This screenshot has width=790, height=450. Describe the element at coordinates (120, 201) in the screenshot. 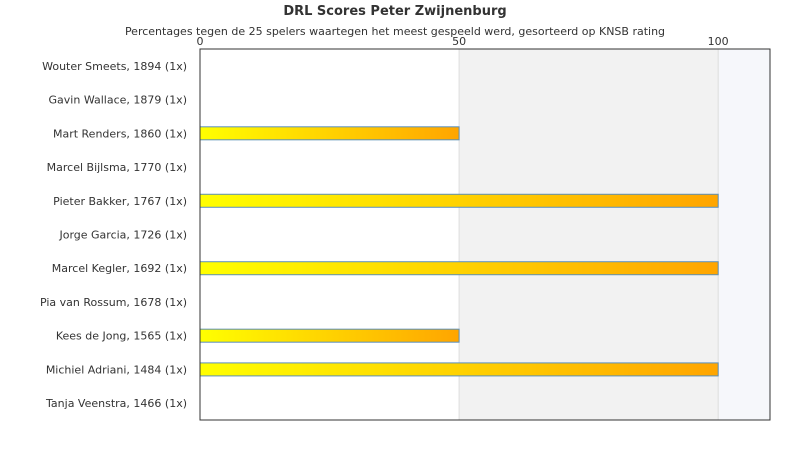

I see `y-category-label: Pieter Bakker, 1767 (1x)` at that location.